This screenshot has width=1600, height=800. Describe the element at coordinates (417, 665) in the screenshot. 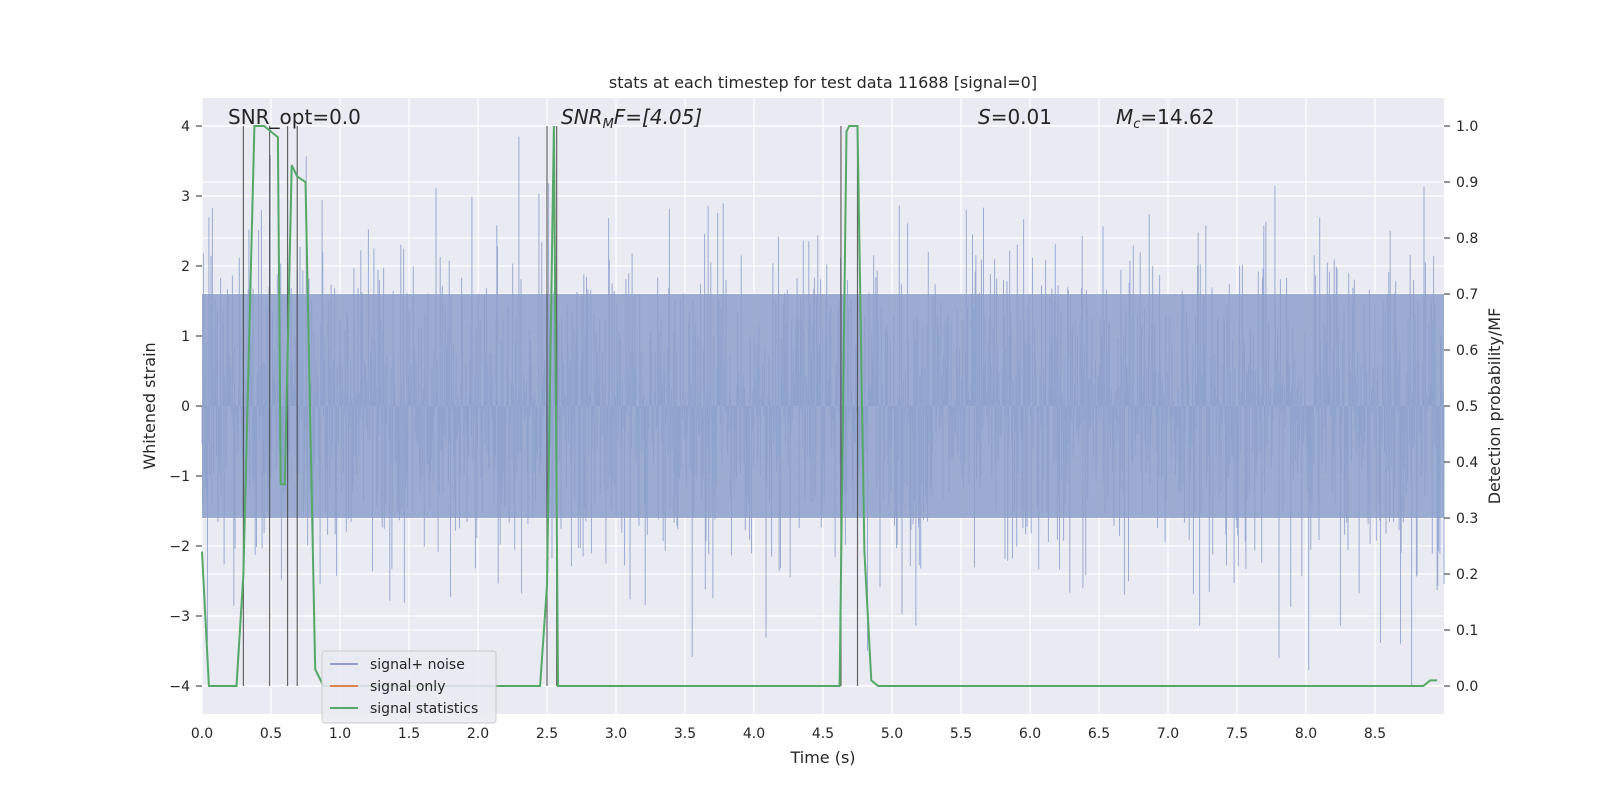

I see `legend-label-signal-noise: signal+ noise` at that location.